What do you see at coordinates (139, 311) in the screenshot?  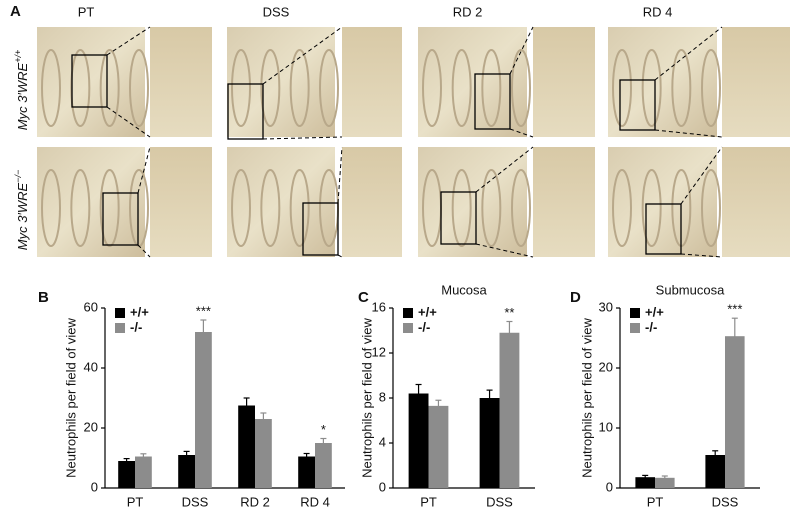 I see `legend-label: +/+` at bounding box center [139, 311].